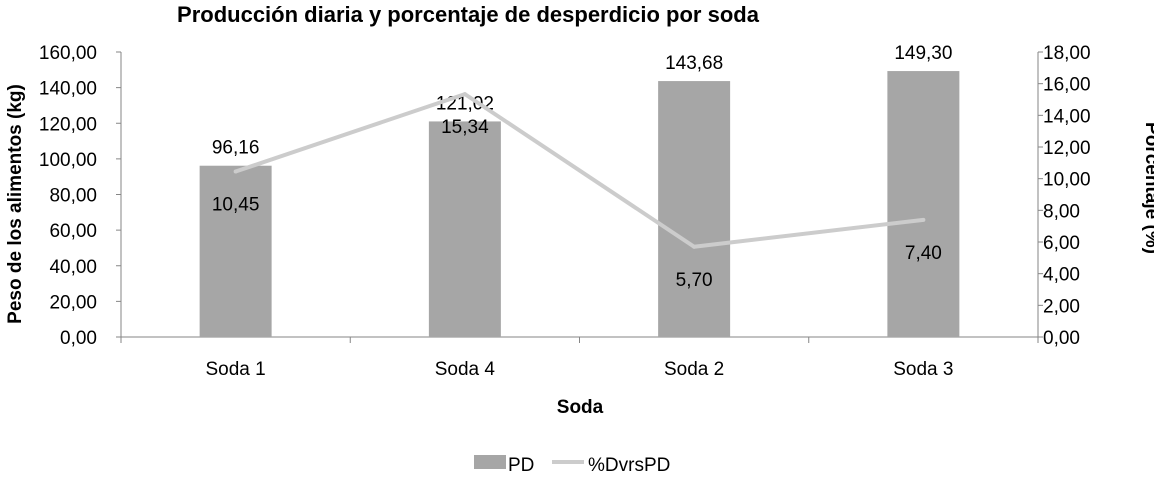  Describe the element at coordinates (572, 465) in the screenshot. I see `legend: PD %DvrsPD` at that location.